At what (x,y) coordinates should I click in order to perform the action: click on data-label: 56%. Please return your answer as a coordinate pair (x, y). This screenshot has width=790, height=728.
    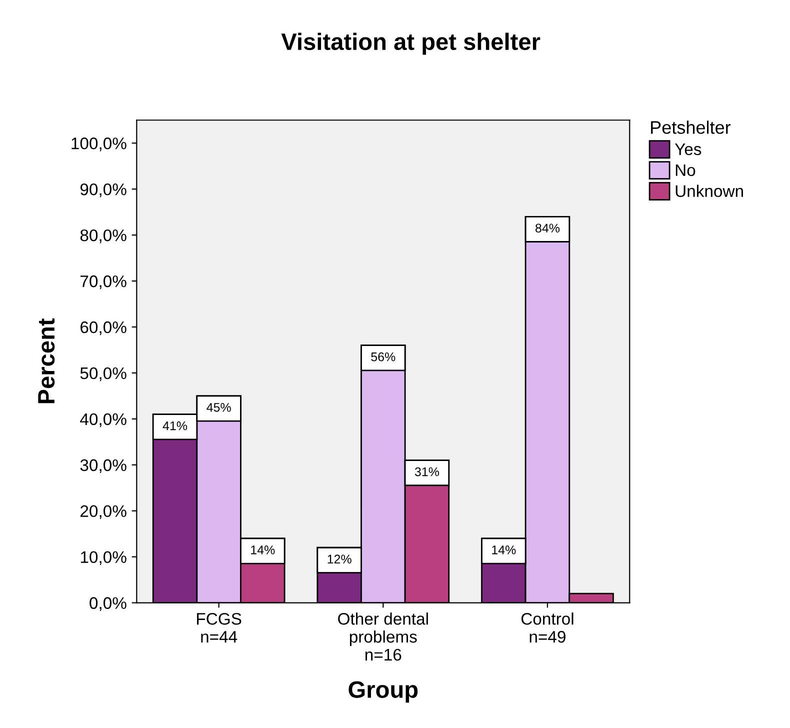
    Looking at the image, I should click on (383, 357).